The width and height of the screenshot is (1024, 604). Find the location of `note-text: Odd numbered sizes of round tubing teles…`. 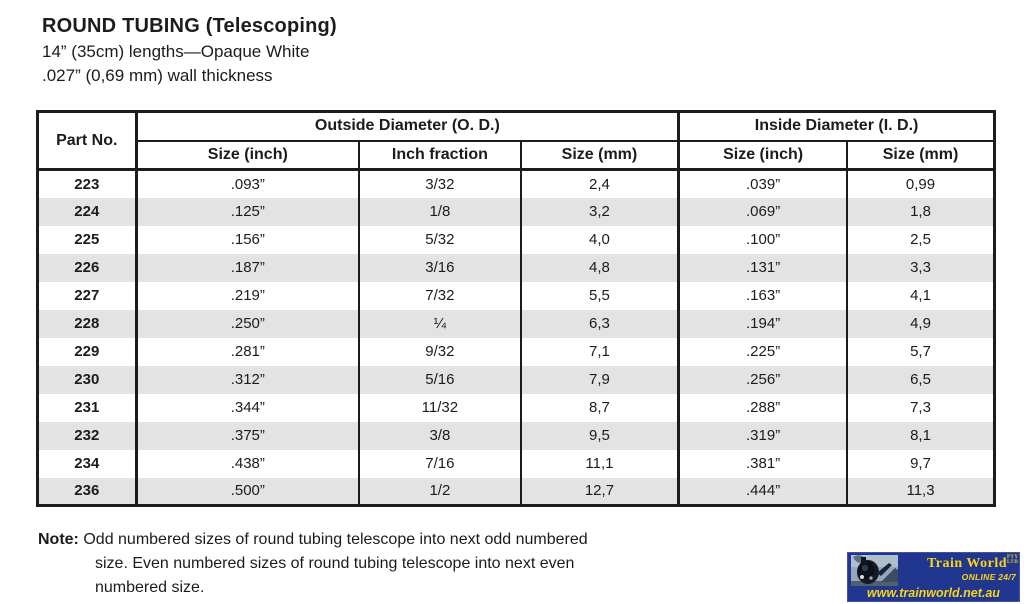

note-text: Odd numbered sizes of round tubing teles… is located at coordinates (335, 563).